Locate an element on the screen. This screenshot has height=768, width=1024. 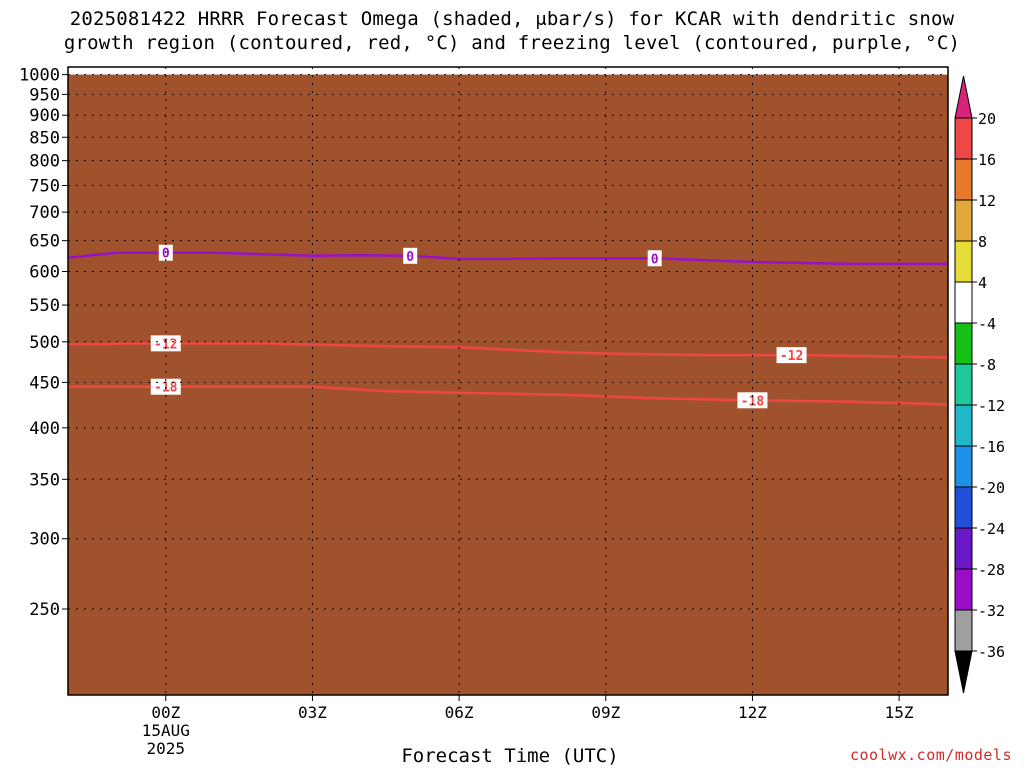
colorbar-label: 20 is located at coordinates (987, 119).